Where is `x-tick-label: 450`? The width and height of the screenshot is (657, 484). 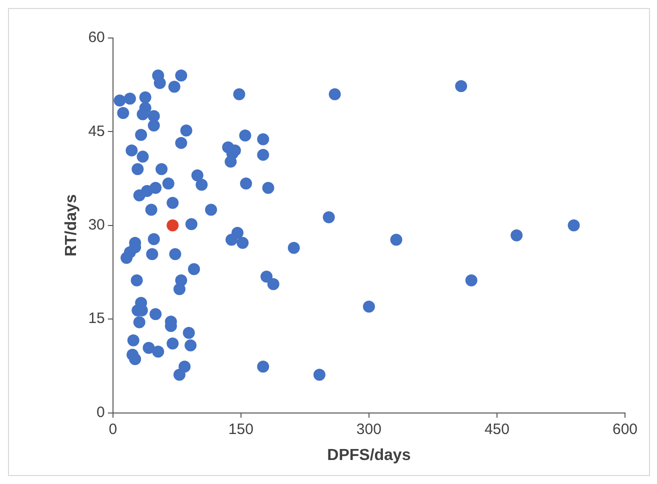 x-tick-label: 450 is located at coordinates (497, 429).